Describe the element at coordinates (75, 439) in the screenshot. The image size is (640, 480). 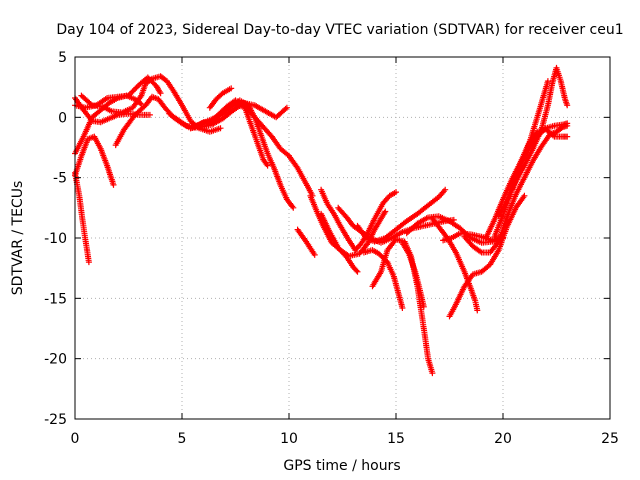
I see `x-tick-label: 0` at that location.